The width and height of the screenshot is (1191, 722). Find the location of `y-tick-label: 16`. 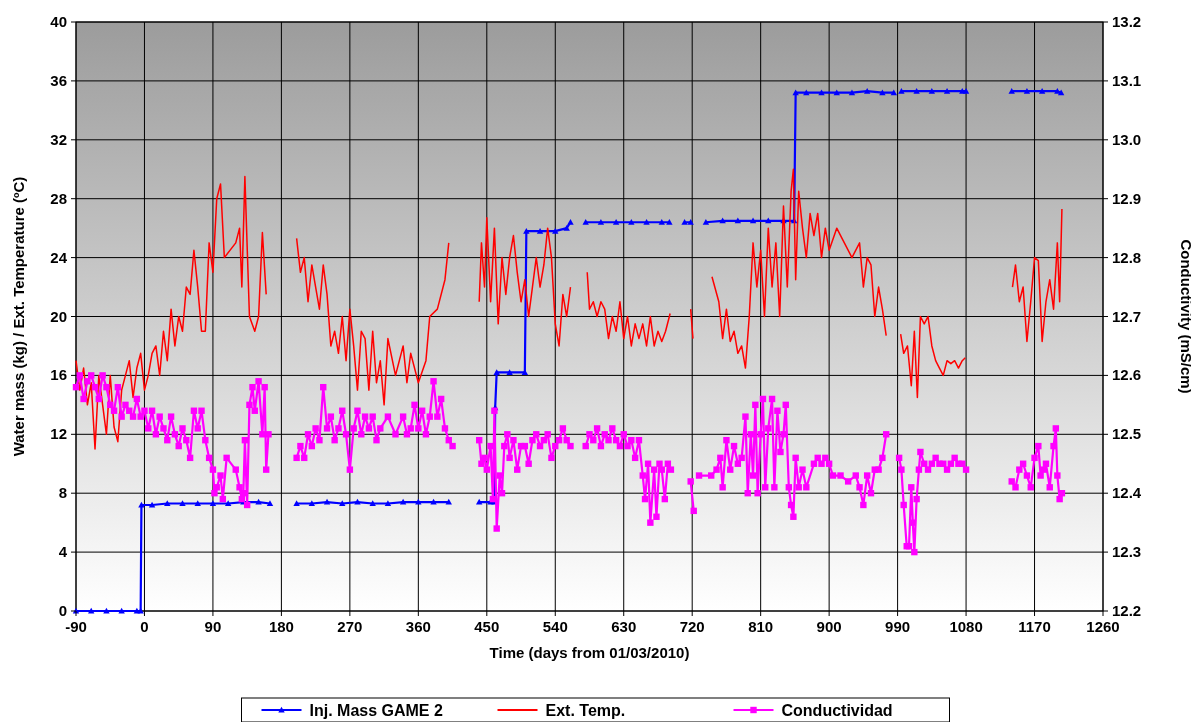

y-tick-label: 16 is located at coordinates (58, 375).